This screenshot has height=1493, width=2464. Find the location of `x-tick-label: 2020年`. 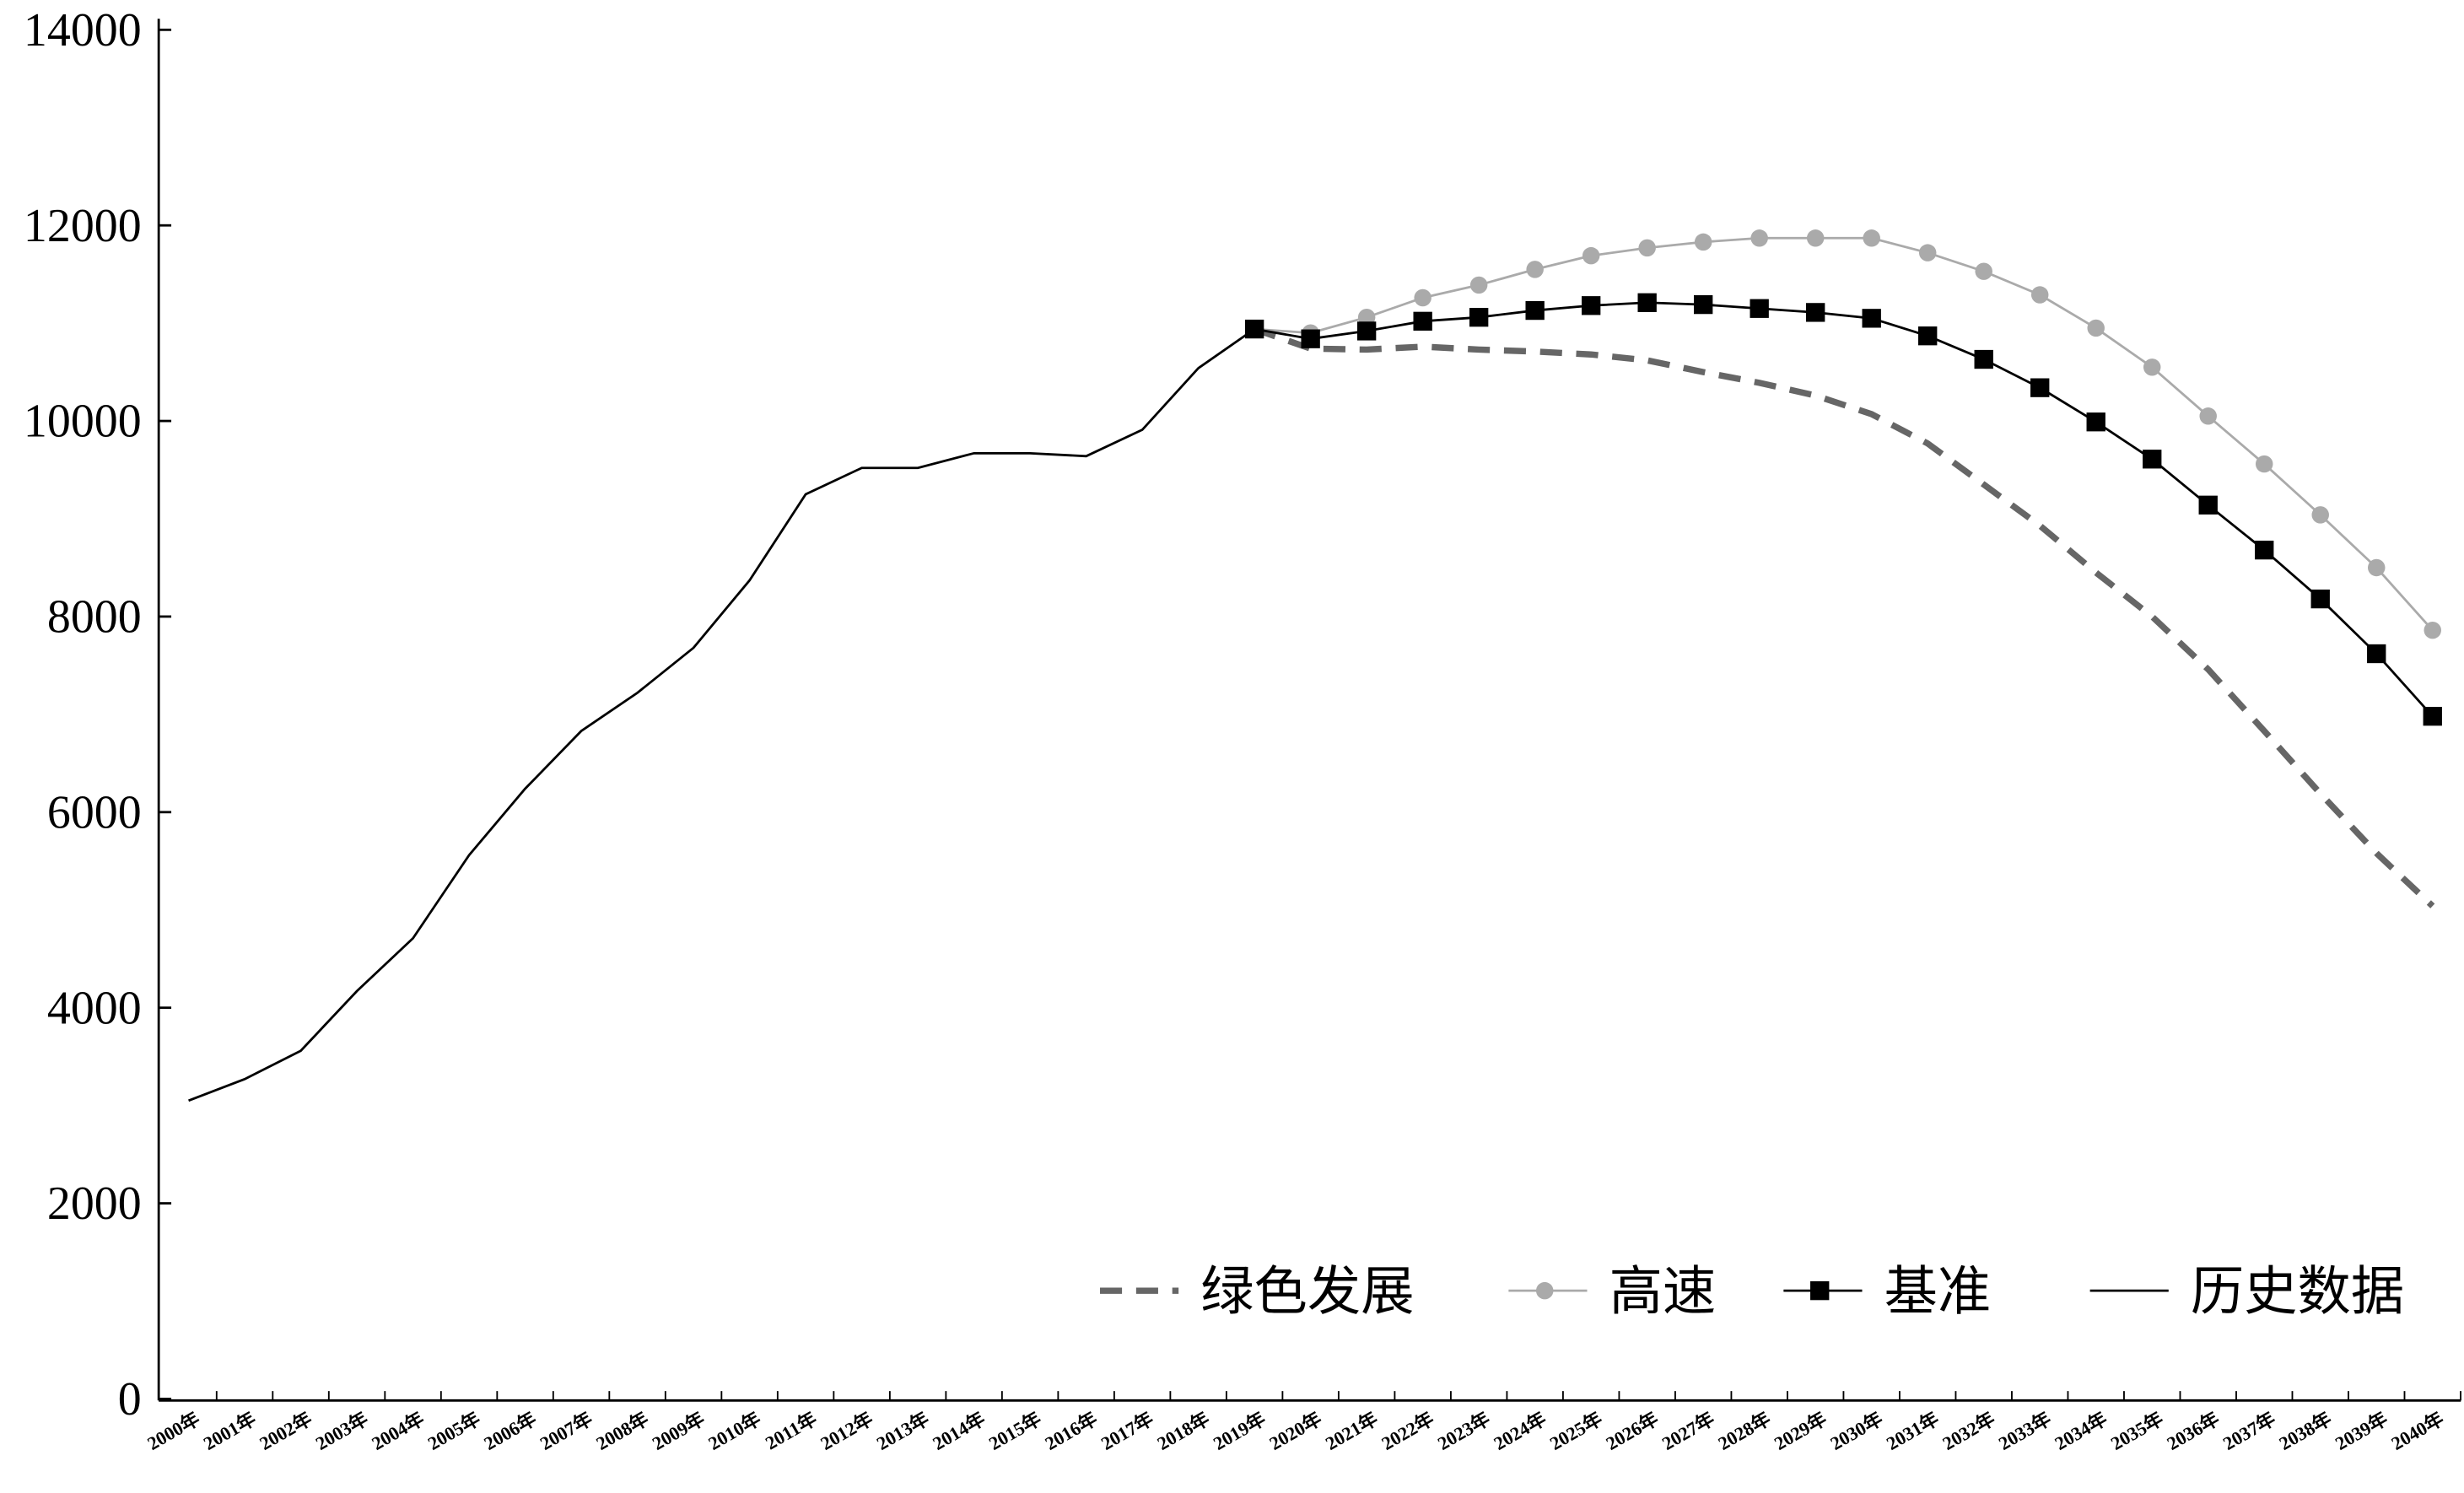

x-tick-label: 2020年 is located at coordinates (1295, 1430).